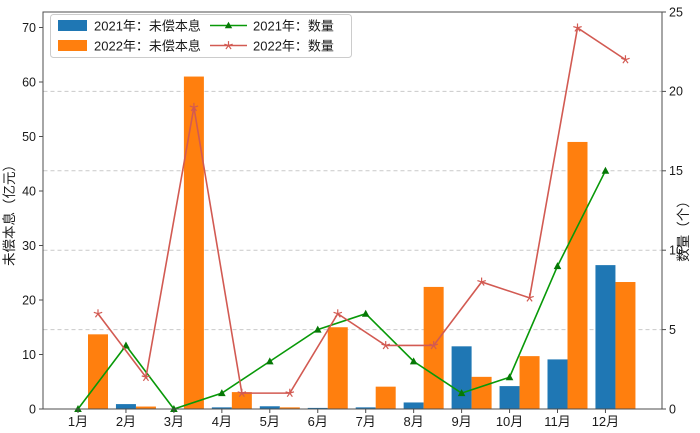 Image resolution: width=700 pixels, height=433 pixels. What do you see at coordinates (98, 371) in the screenshot?
I see `bar-2022年：未偿本息-1月` at bounding box center [98, 371].